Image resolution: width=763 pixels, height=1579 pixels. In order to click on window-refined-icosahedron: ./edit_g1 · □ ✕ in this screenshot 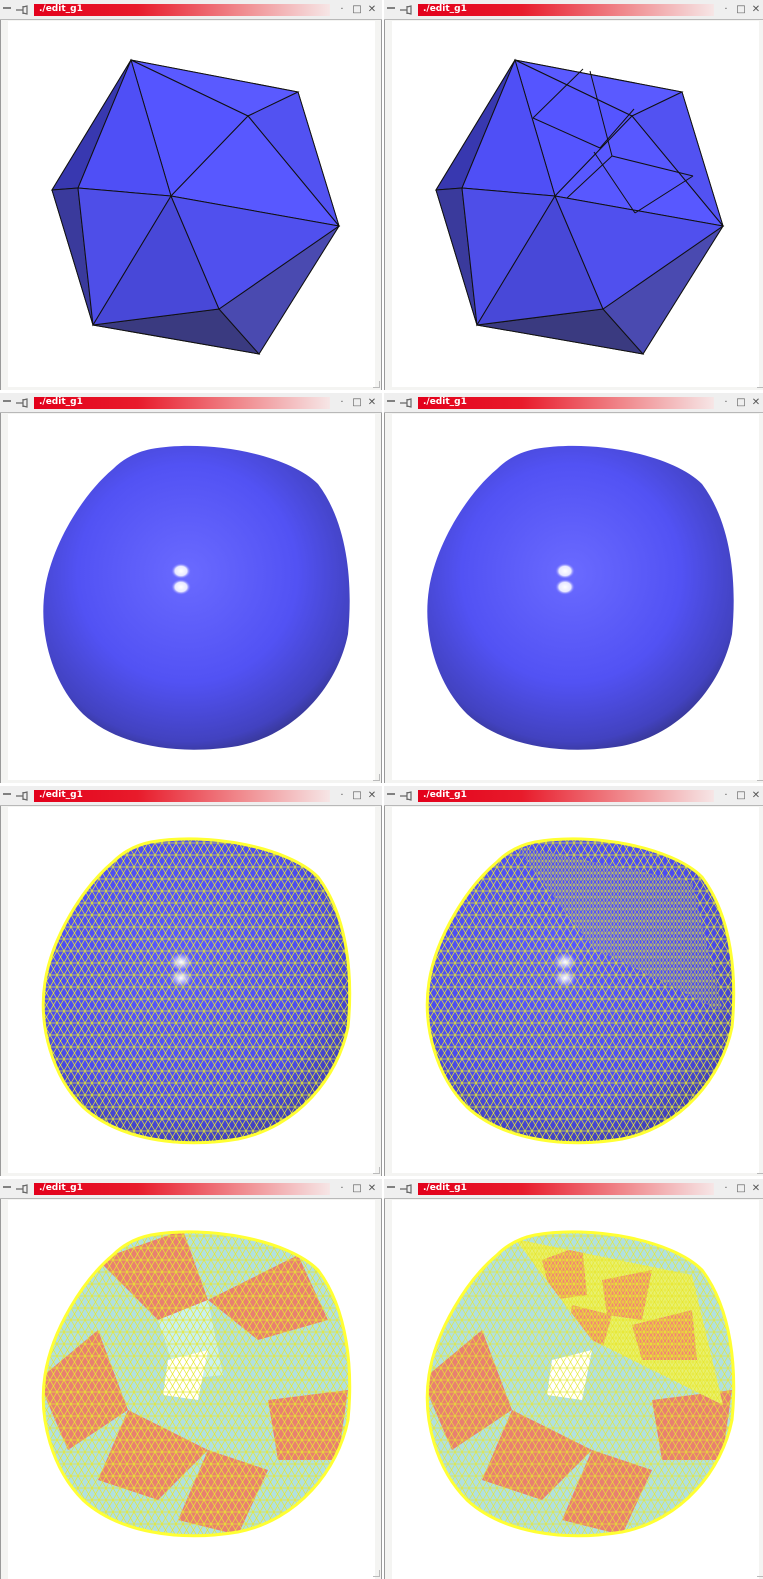, I will do `click(573, 195)`.